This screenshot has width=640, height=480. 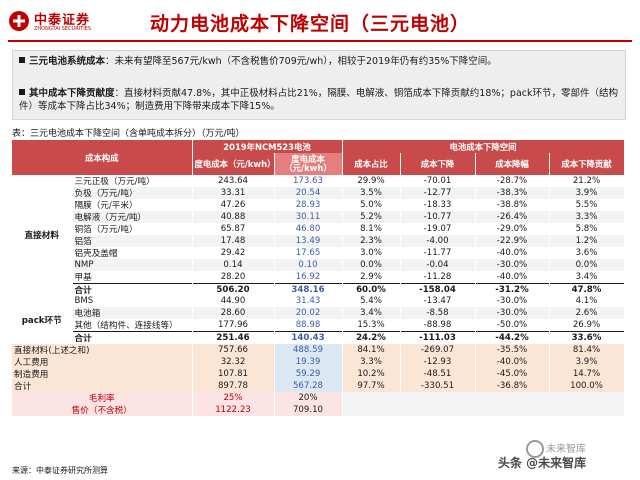 What do you see at coordinates (60, 470) in the screenshot?
I see `source-note: 来源：中泰证券研究所测算` at bounding box center [60, 470].